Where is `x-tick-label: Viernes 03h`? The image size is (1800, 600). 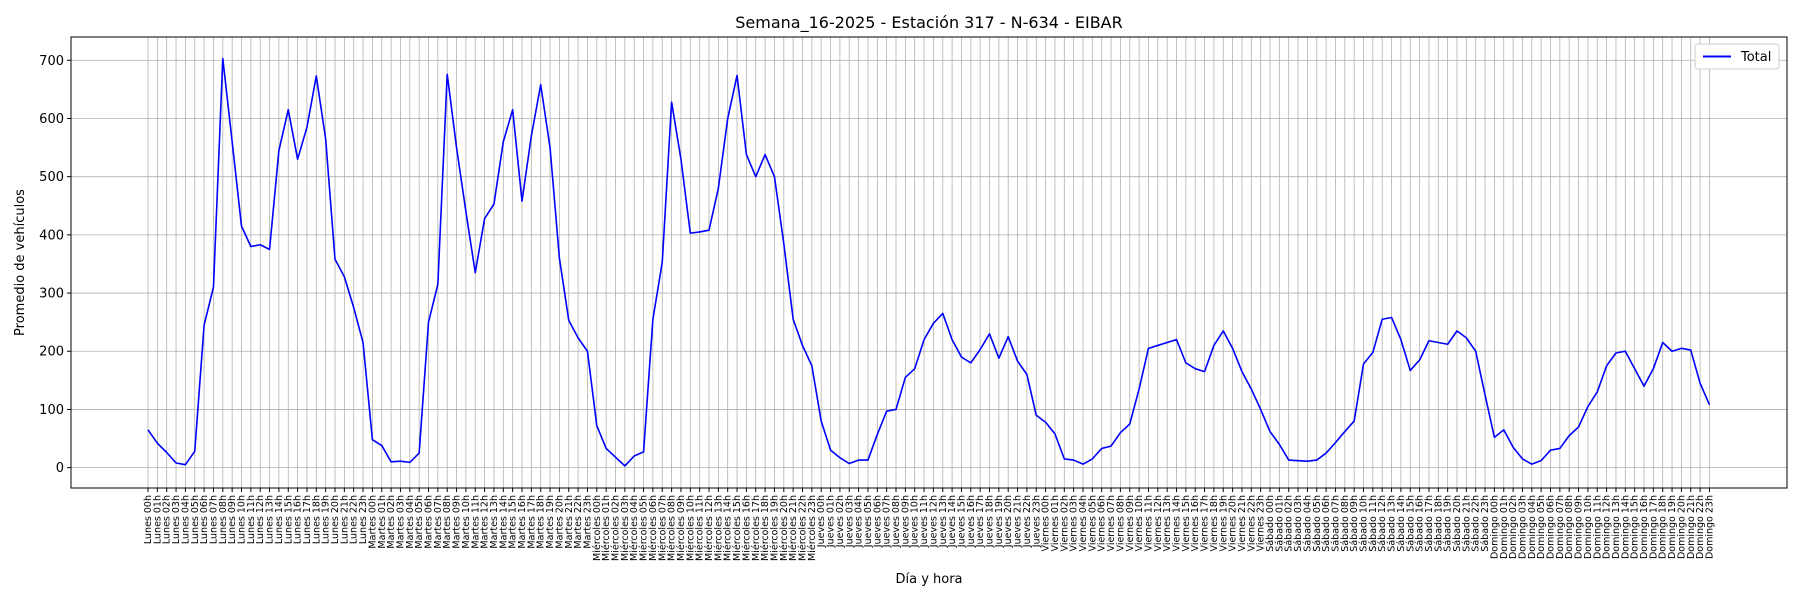
x-tick-label: Viernes 03h is located at coordinates (1074, 523).